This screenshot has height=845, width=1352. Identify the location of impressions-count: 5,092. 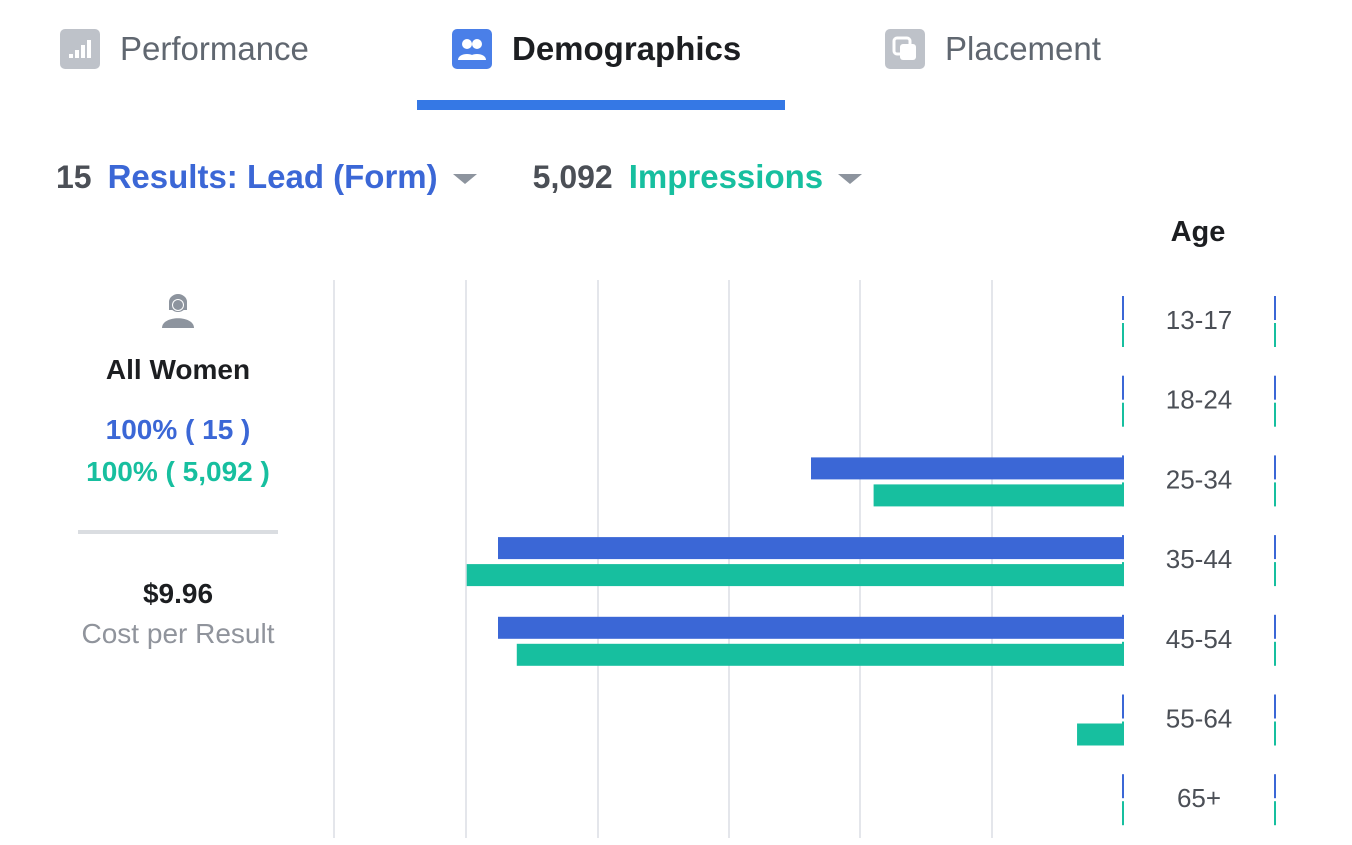
(572, 176).